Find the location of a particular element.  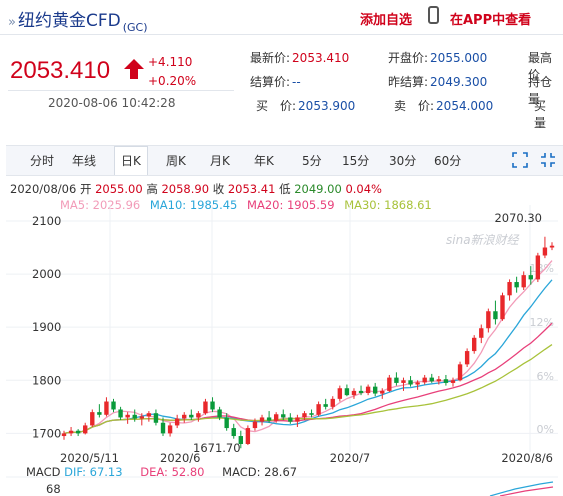

macd-dif-line is located at coordinates (521, 488).